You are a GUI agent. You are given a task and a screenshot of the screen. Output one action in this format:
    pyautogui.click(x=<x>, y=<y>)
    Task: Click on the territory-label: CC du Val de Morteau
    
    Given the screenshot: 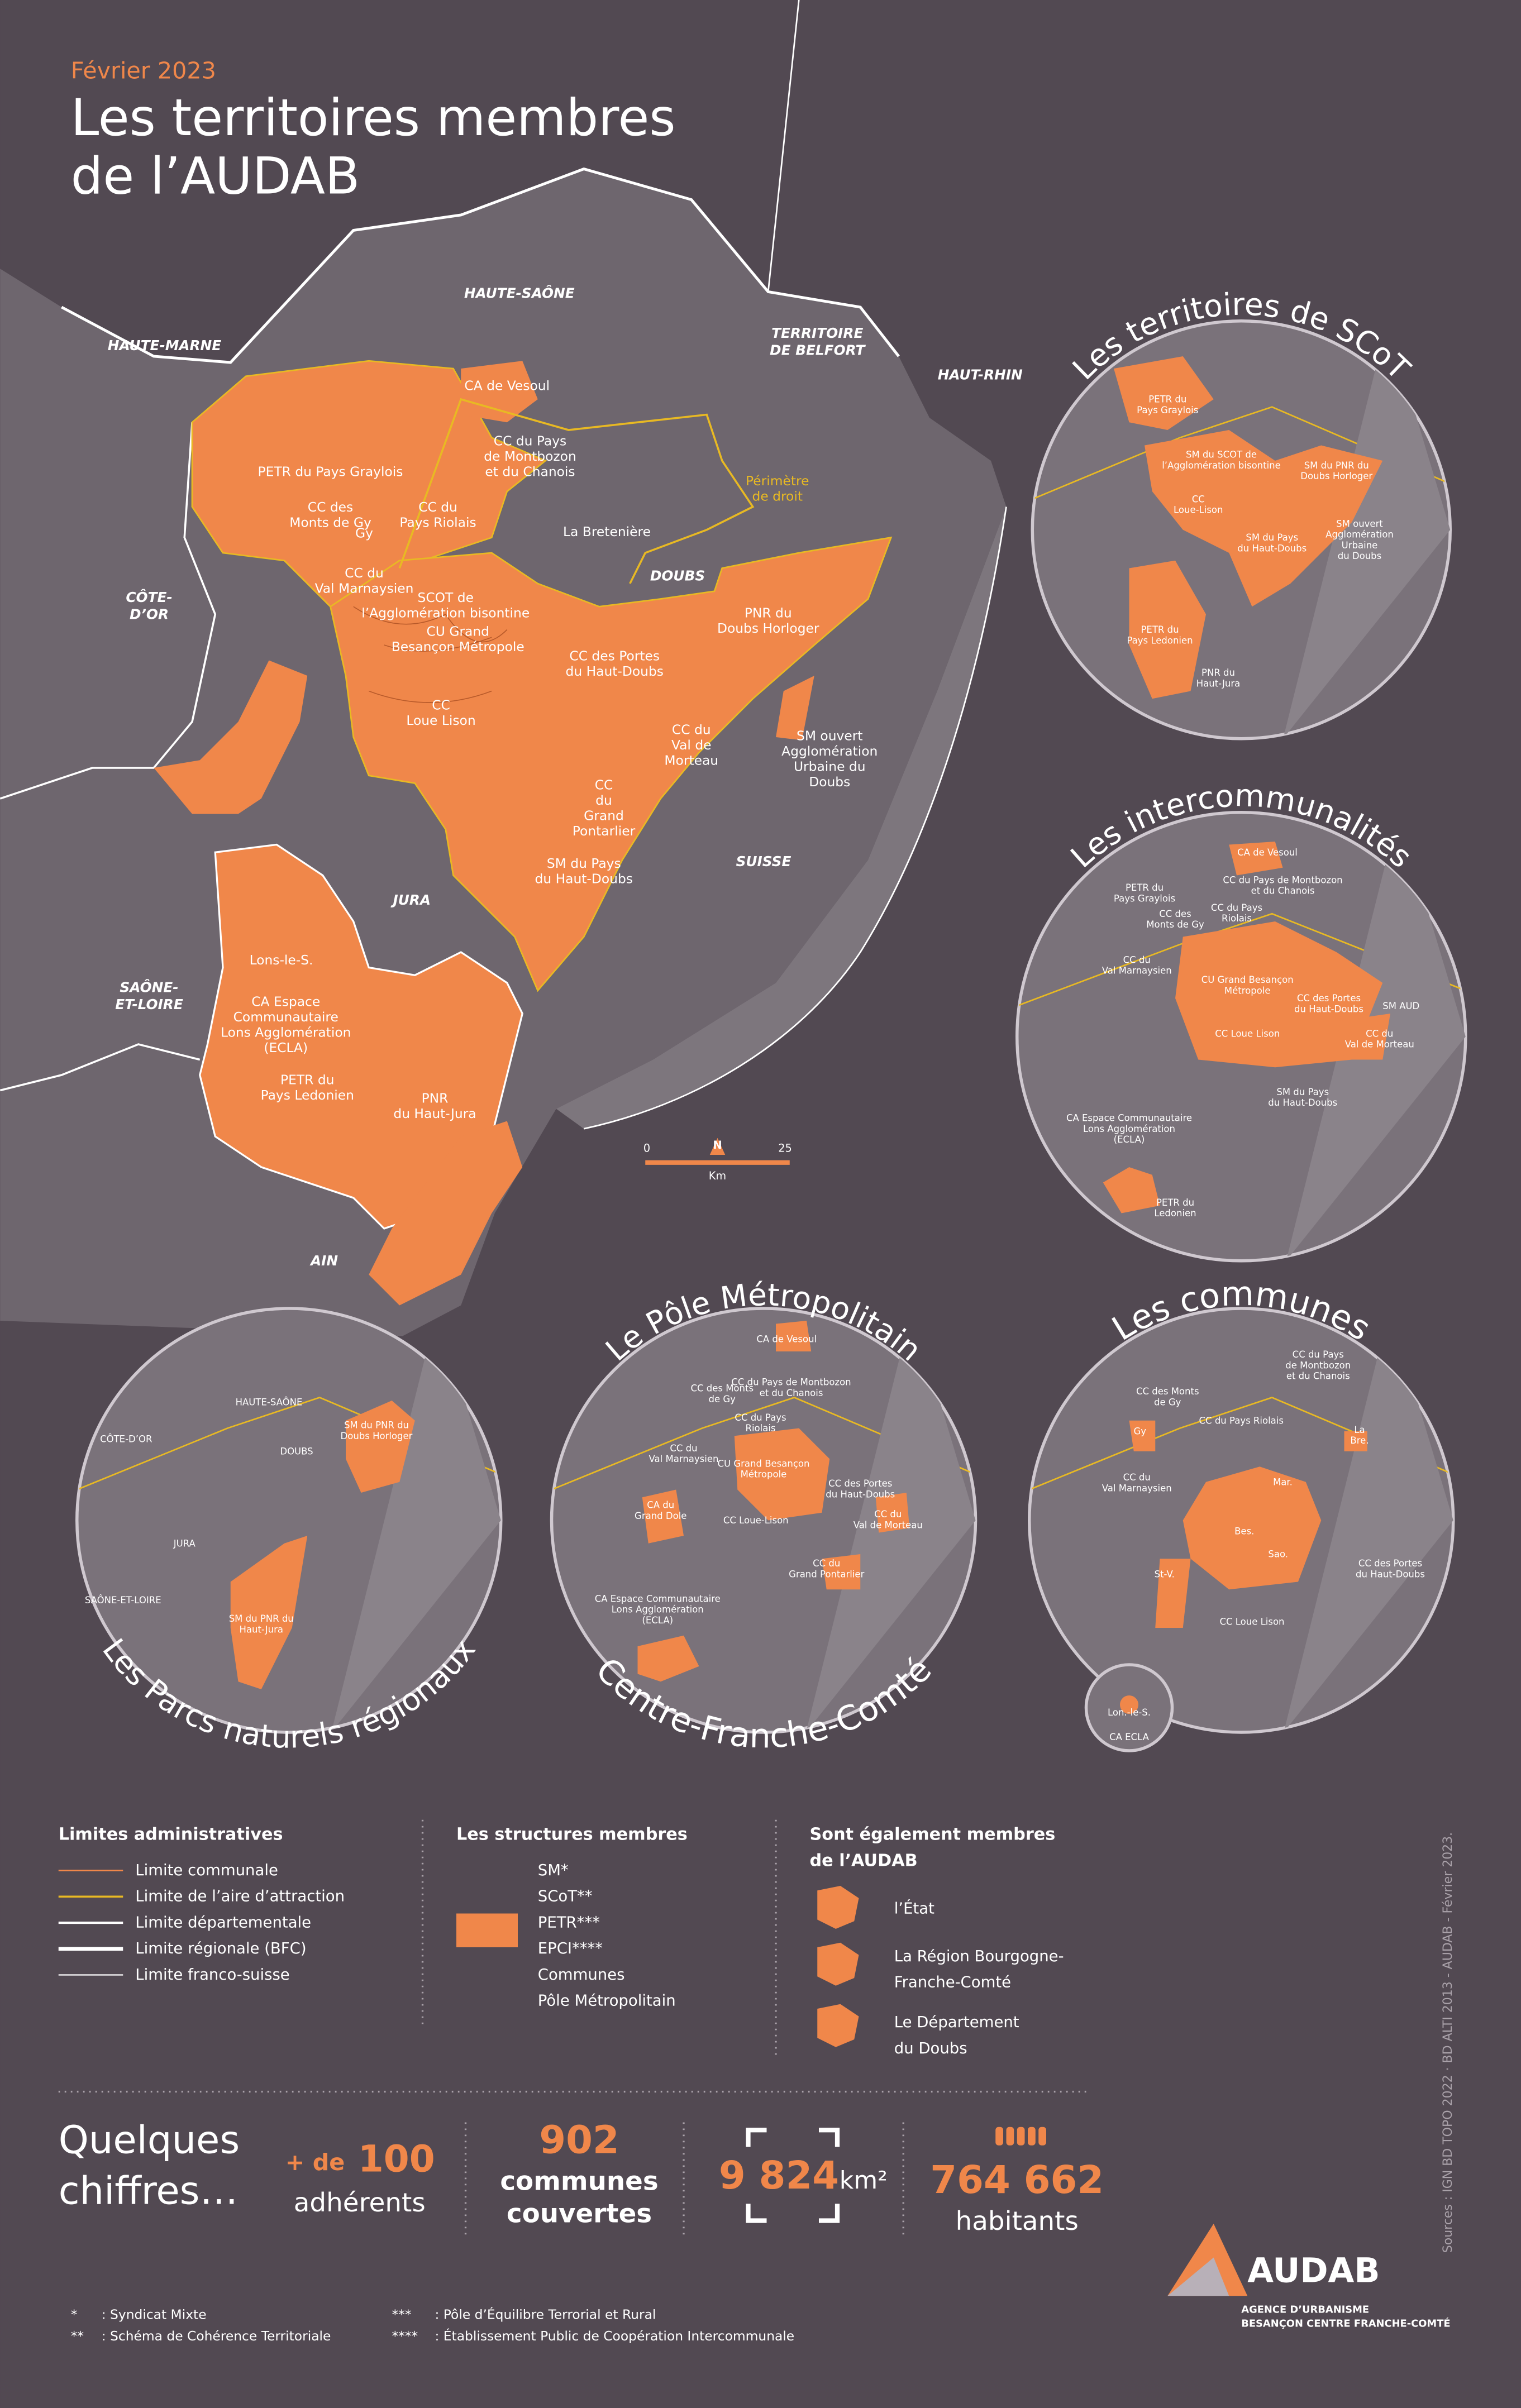 What is the action you would take?
    pyautogui.click(x=691, y=745)
    